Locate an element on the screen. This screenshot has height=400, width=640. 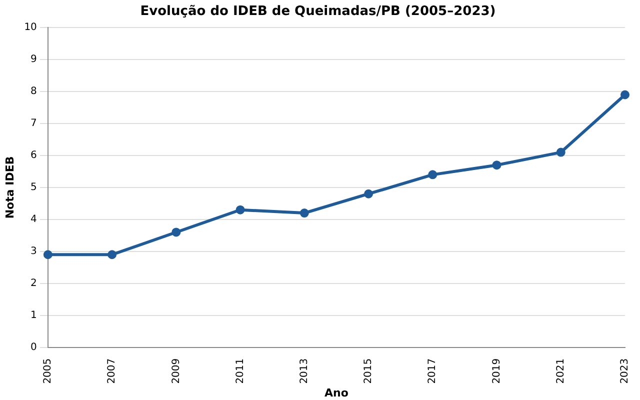
x-tick-label: 2007 is located at coordinates (112, 371).